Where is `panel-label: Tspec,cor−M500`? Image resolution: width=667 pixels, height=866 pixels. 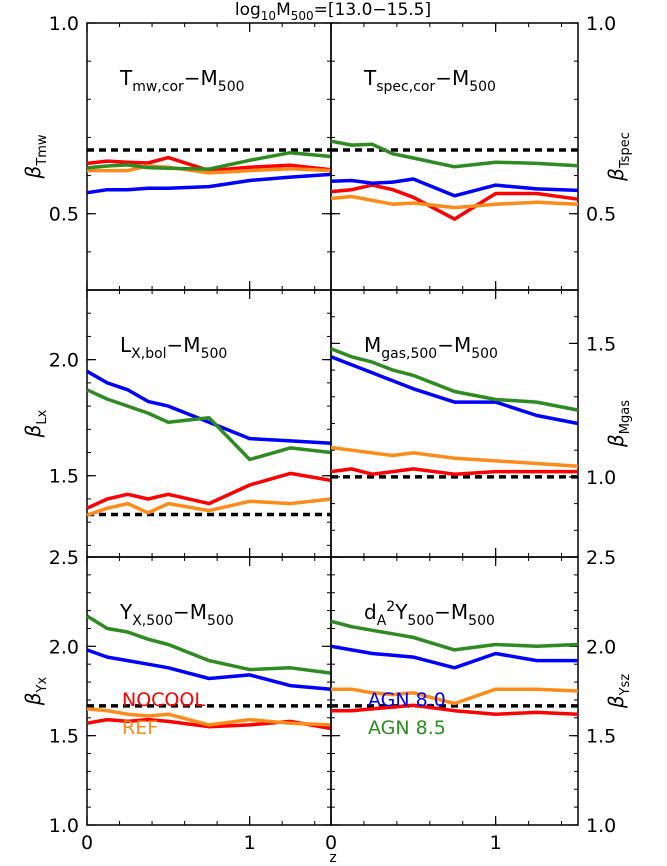
panel-label: Tspec,cor−M500 is located at coordinates (429, 80).